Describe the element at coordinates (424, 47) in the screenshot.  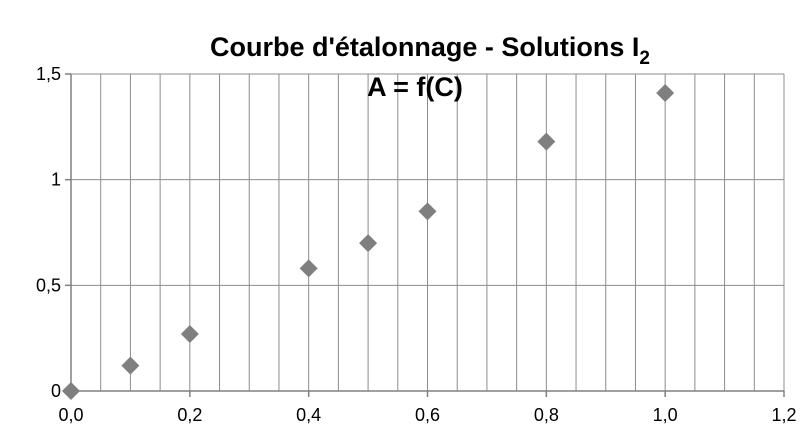
I see `chart-title-main: Courbe d'étalonnage - Solutions I` at that location.